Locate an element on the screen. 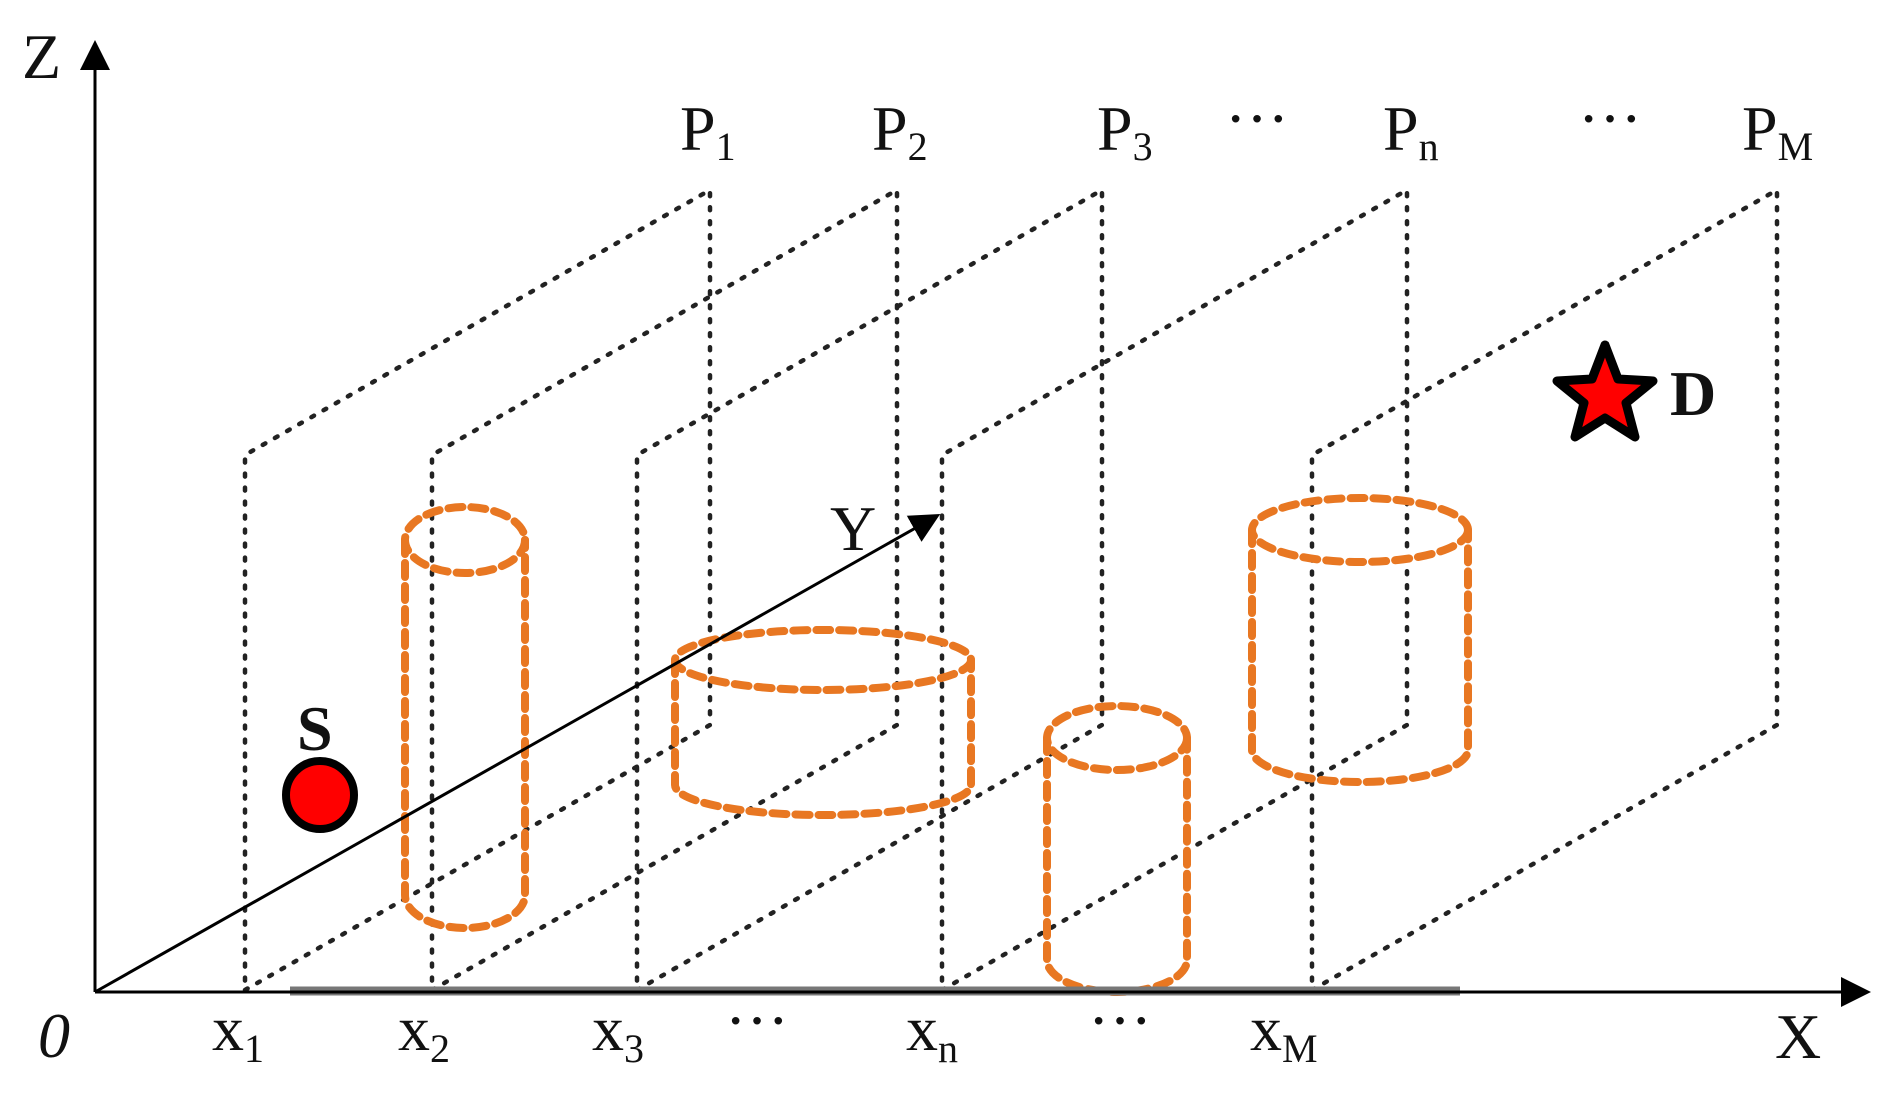 This screenshot has width=1887, height=1095. x-tick-xn: xn is located at coordinates (932, 1032).